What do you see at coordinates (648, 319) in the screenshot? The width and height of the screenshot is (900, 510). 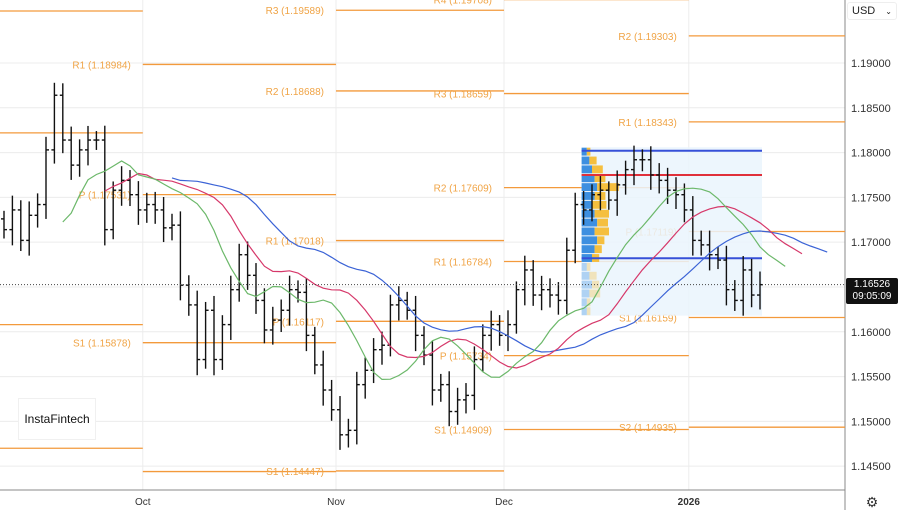 I see `pivot-label: S1 (1.16159)` at bounding box center [648, 319].